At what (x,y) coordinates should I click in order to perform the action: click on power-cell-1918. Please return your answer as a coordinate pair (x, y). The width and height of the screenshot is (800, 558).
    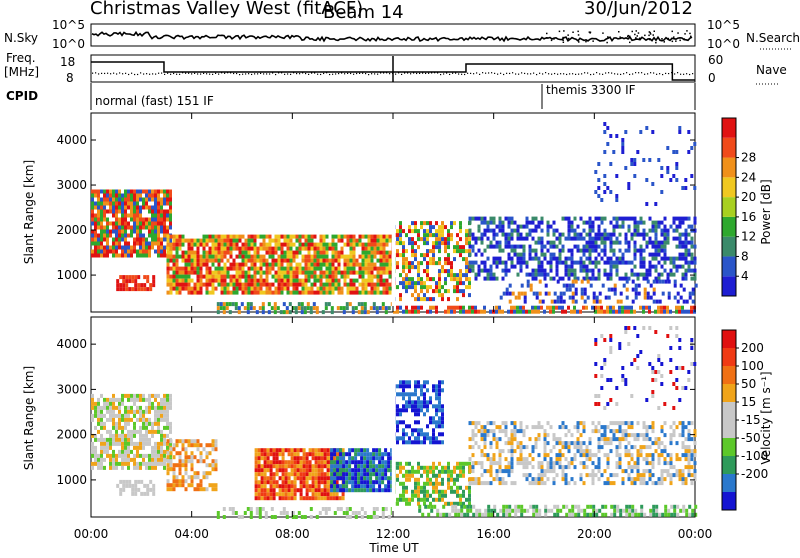
    Looking at the image, I should click on (661, 308).